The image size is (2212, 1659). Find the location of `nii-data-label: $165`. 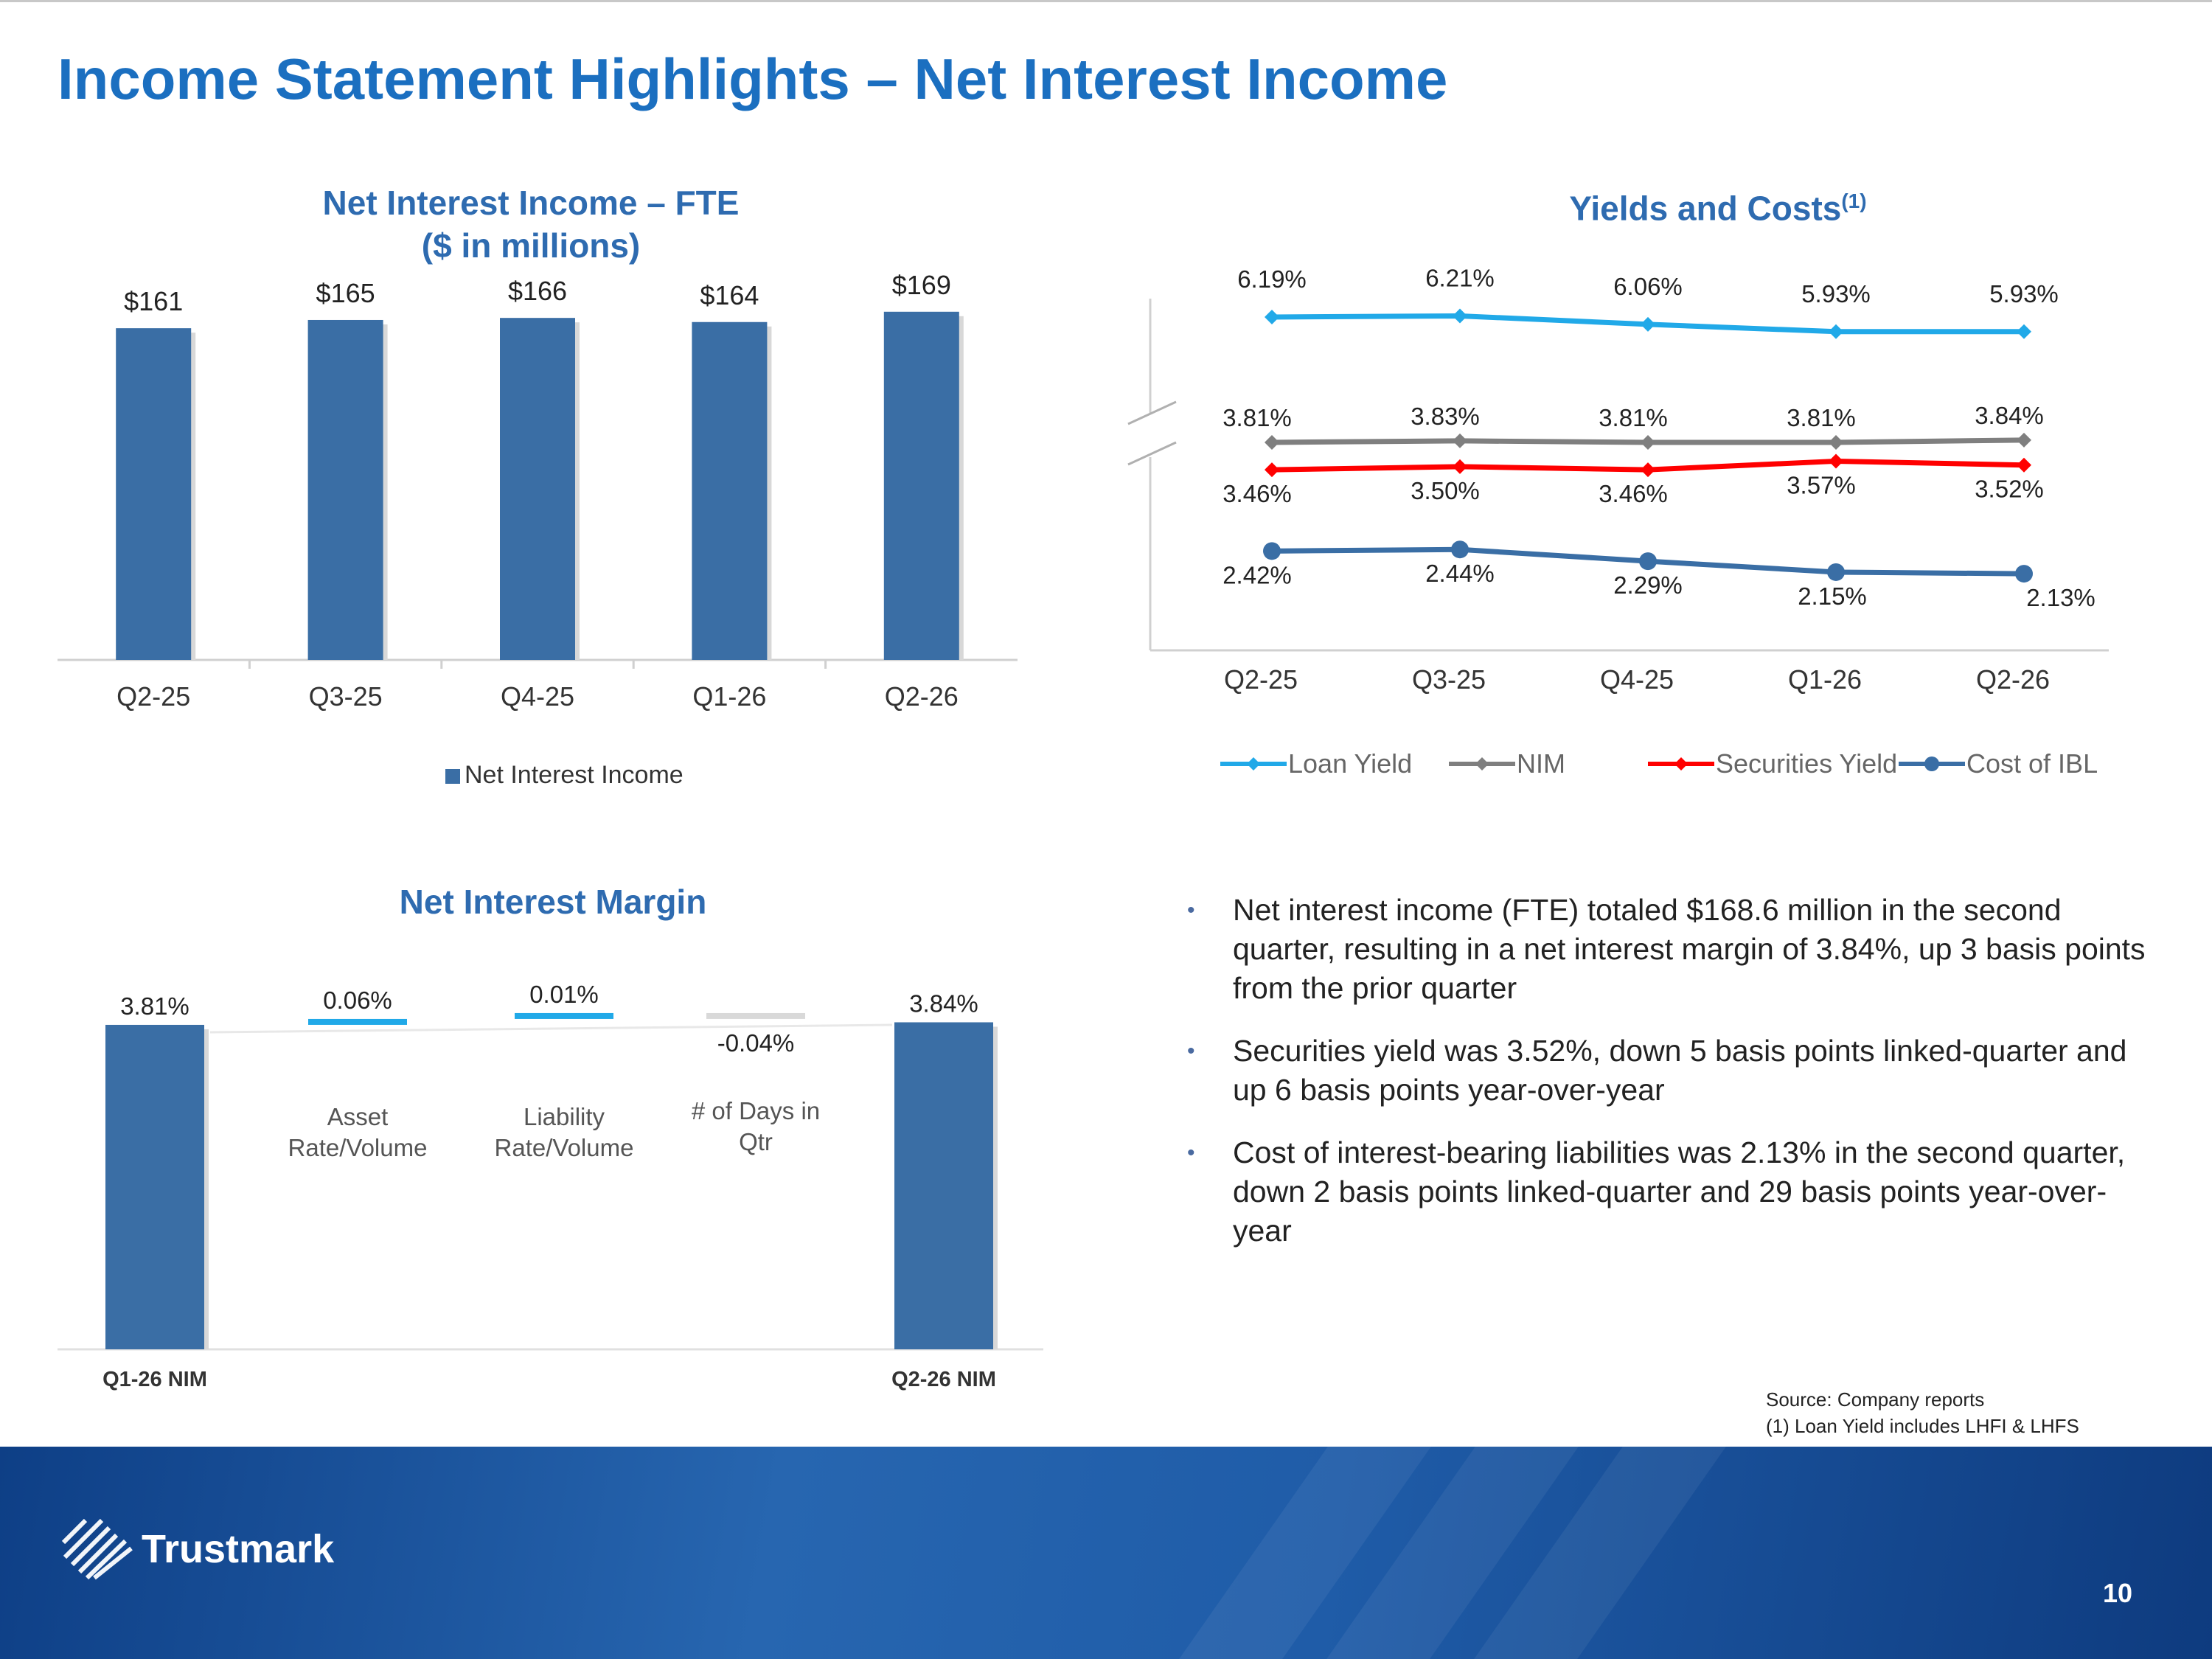

nii-data-label: $165 is located at coordinates (345, 293).